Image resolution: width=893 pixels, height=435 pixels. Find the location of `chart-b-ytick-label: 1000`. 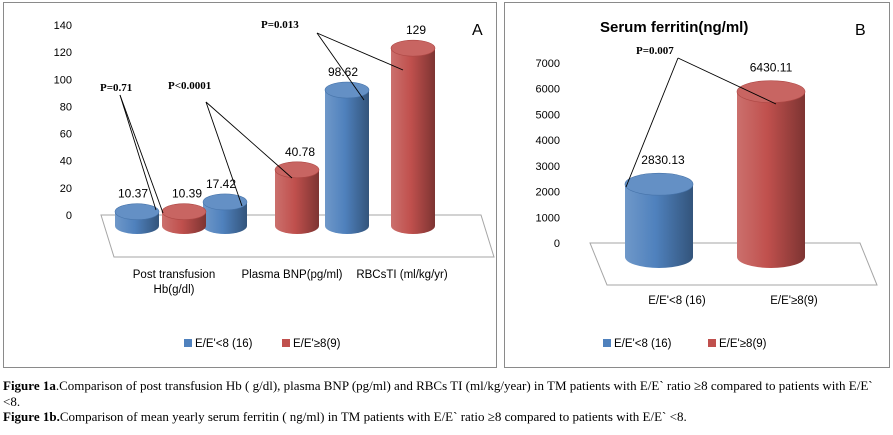

chart-b-ytick-label: 1000 is located at coordinates (548, 218).